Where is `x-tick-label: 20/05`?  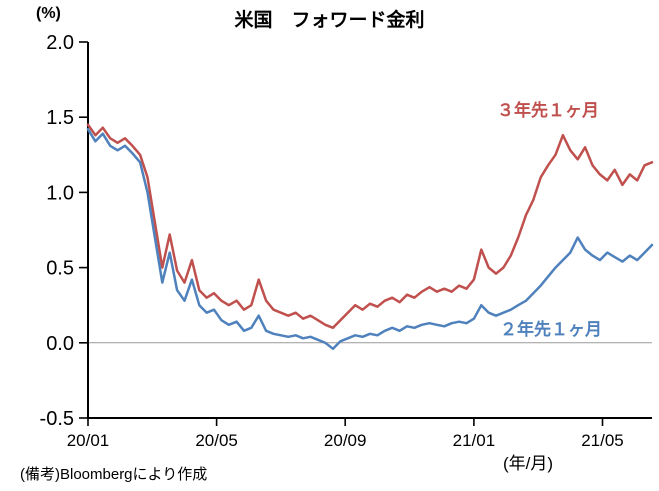
x-tick-label: 20/05 is located at coordinates (216, 440).